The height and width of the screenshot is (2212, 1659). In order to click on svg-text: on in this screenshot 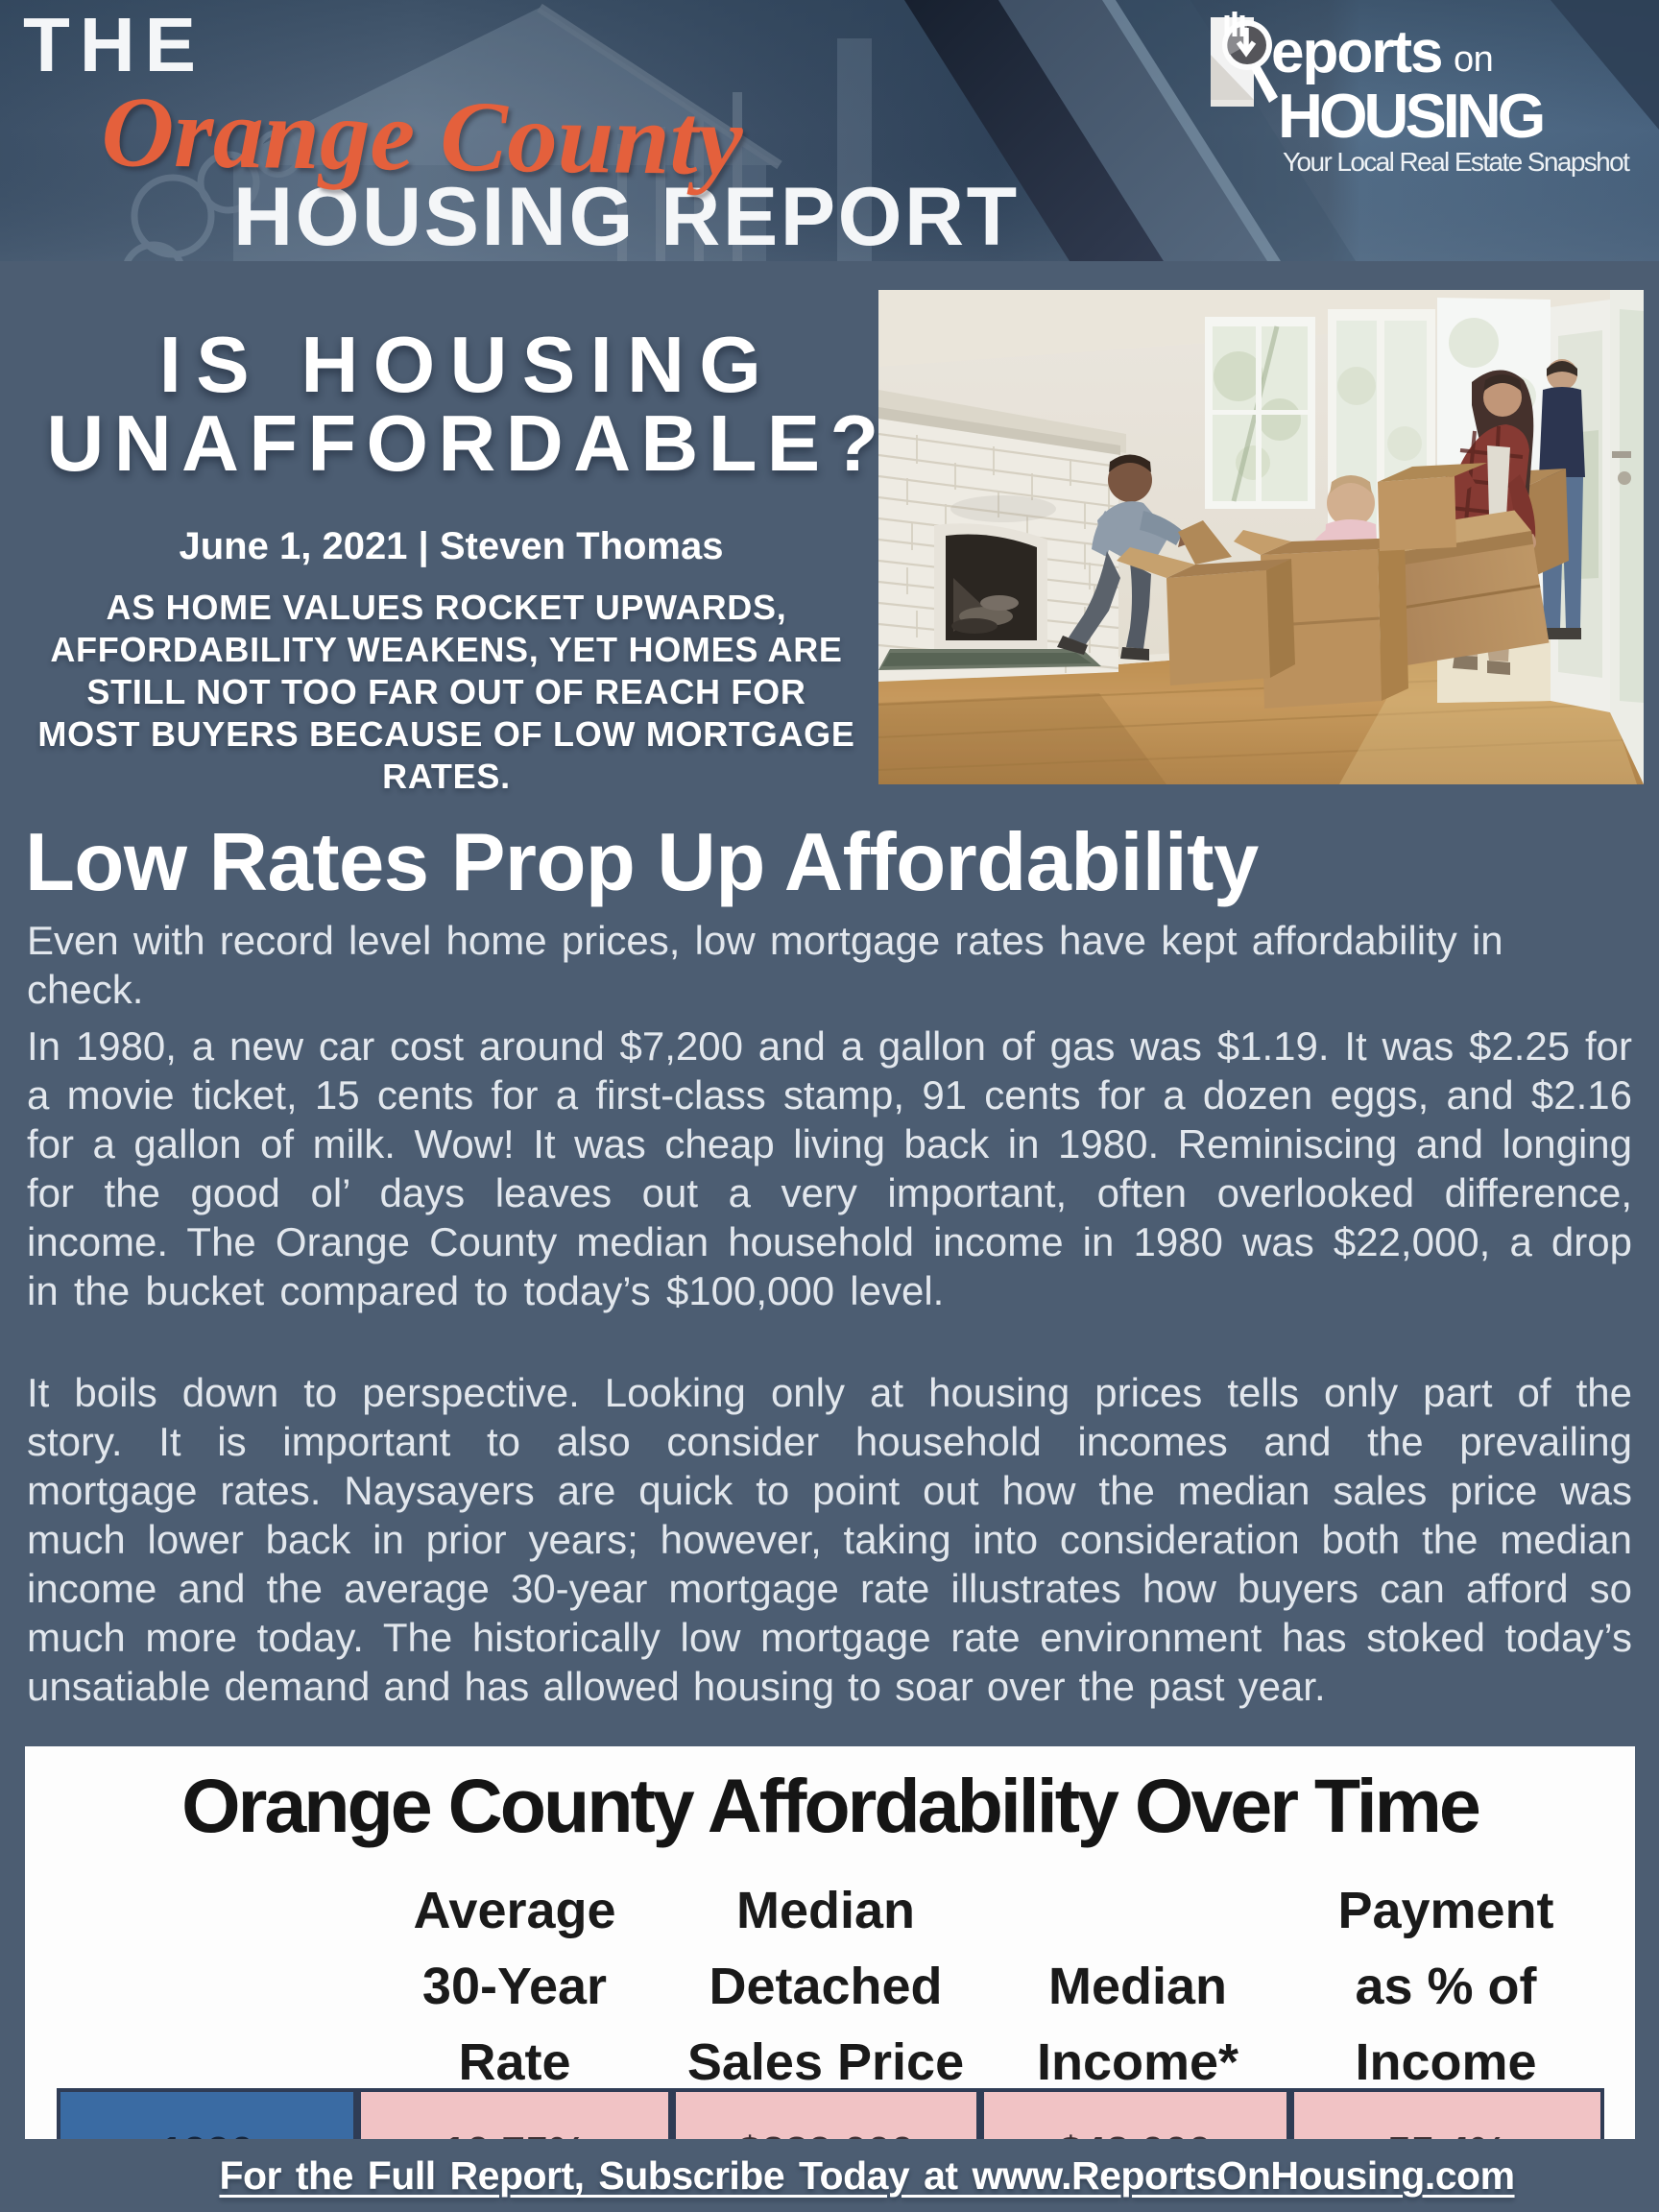, I will do `click(1474, 59)`.